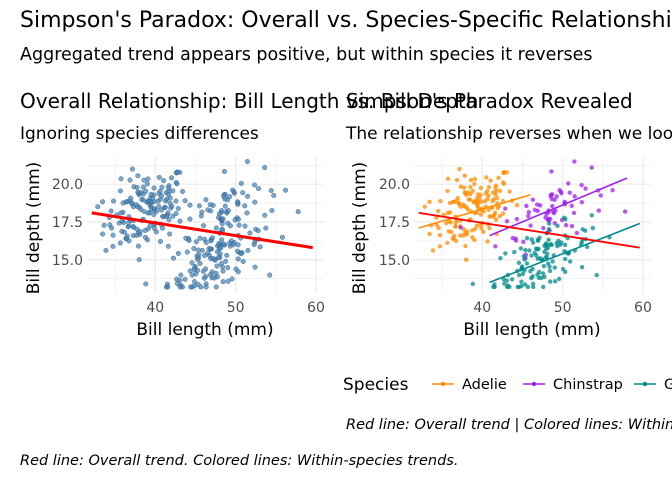 This screenshot has height=480, width=672. Describe the element at coordinates (645, 384) in the screenshot. I see `legend-dot-gentoo` at that location.